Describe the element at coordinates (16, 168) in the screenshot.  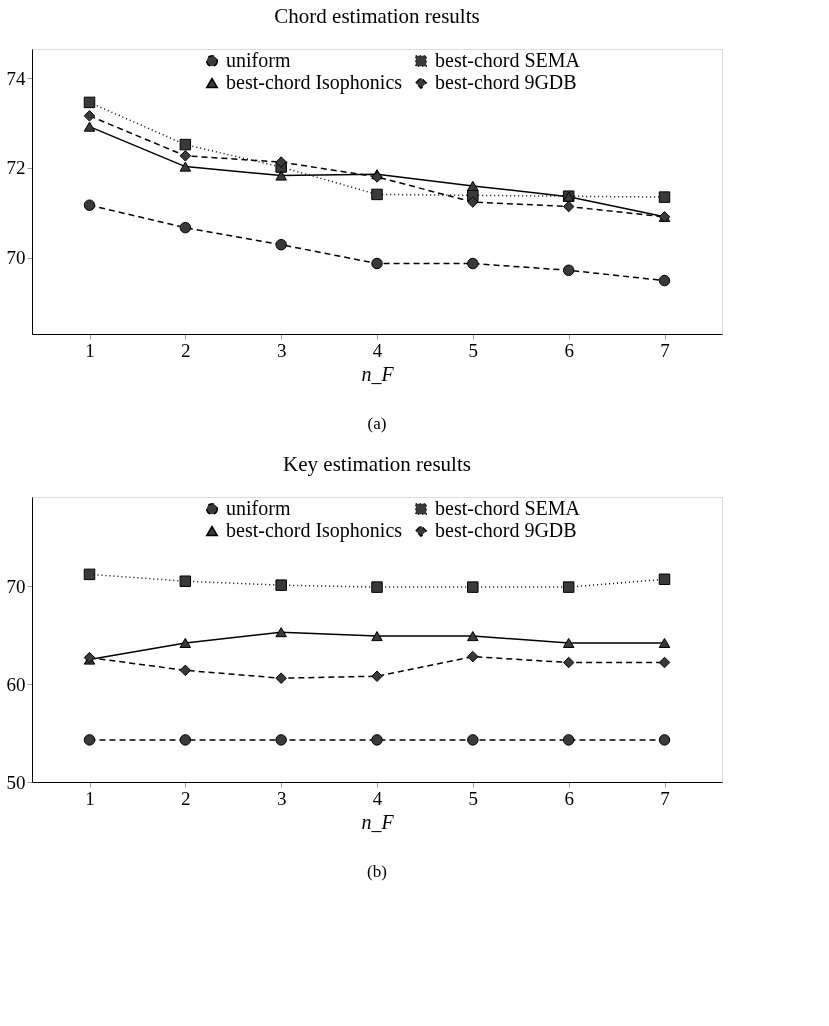
I see `y-tick-label: 72` at that location.